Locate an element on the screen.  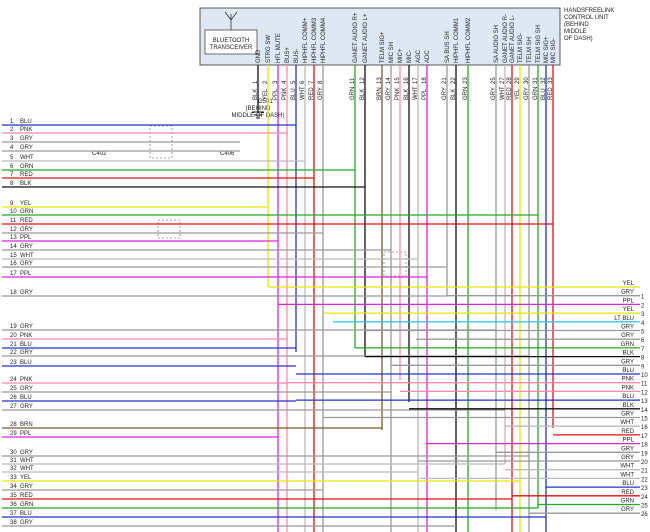
wire-number: 21 is located at coordinates (644, 472).